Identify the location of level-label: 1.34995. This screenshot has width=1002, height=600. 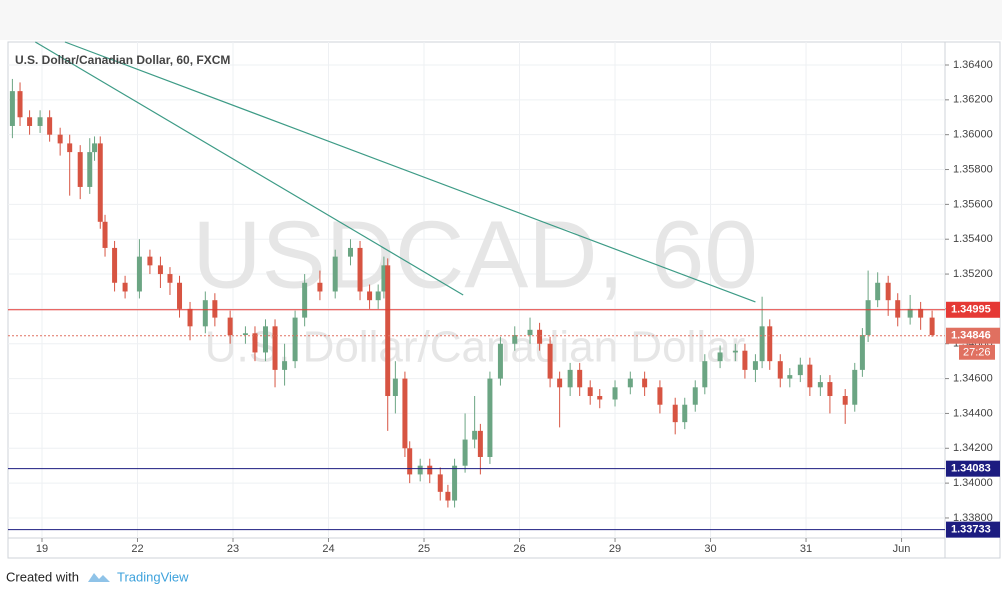
(971, 310).